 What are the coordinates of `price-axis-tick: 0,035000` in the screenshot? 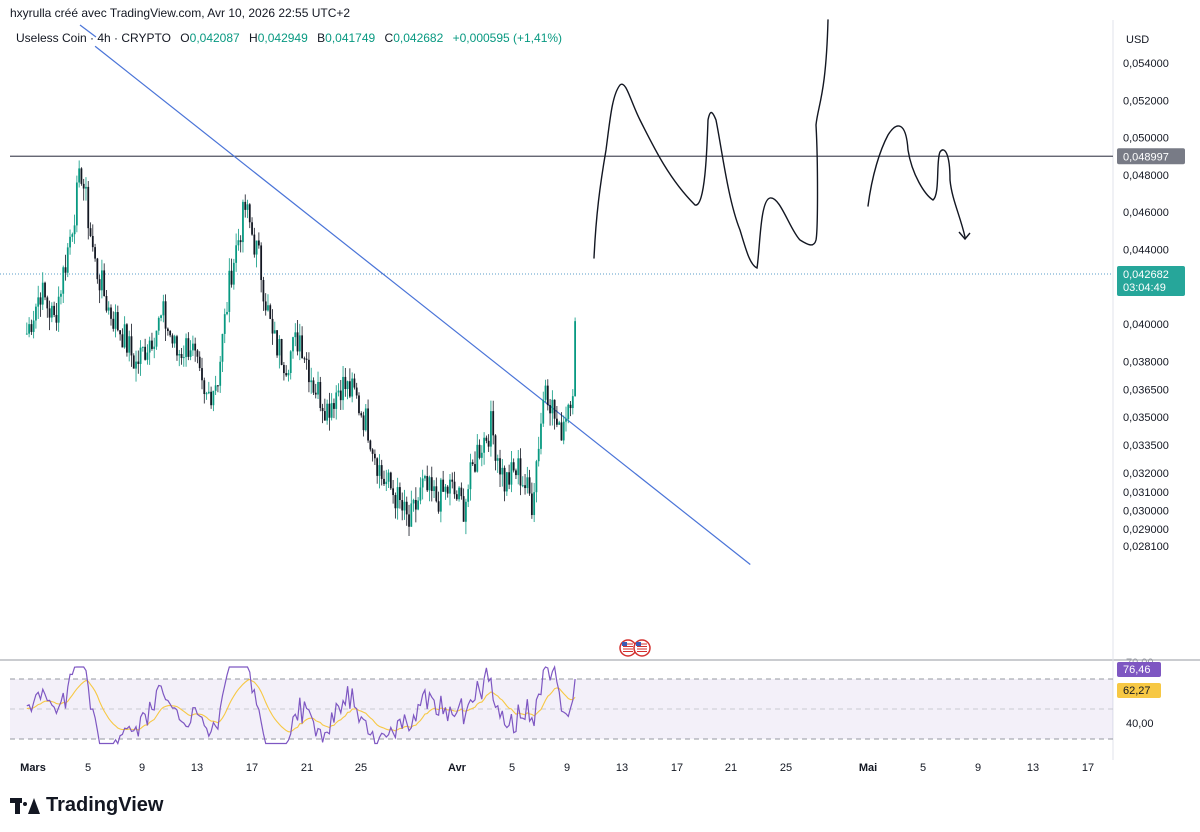 It's located at (1146, 418).